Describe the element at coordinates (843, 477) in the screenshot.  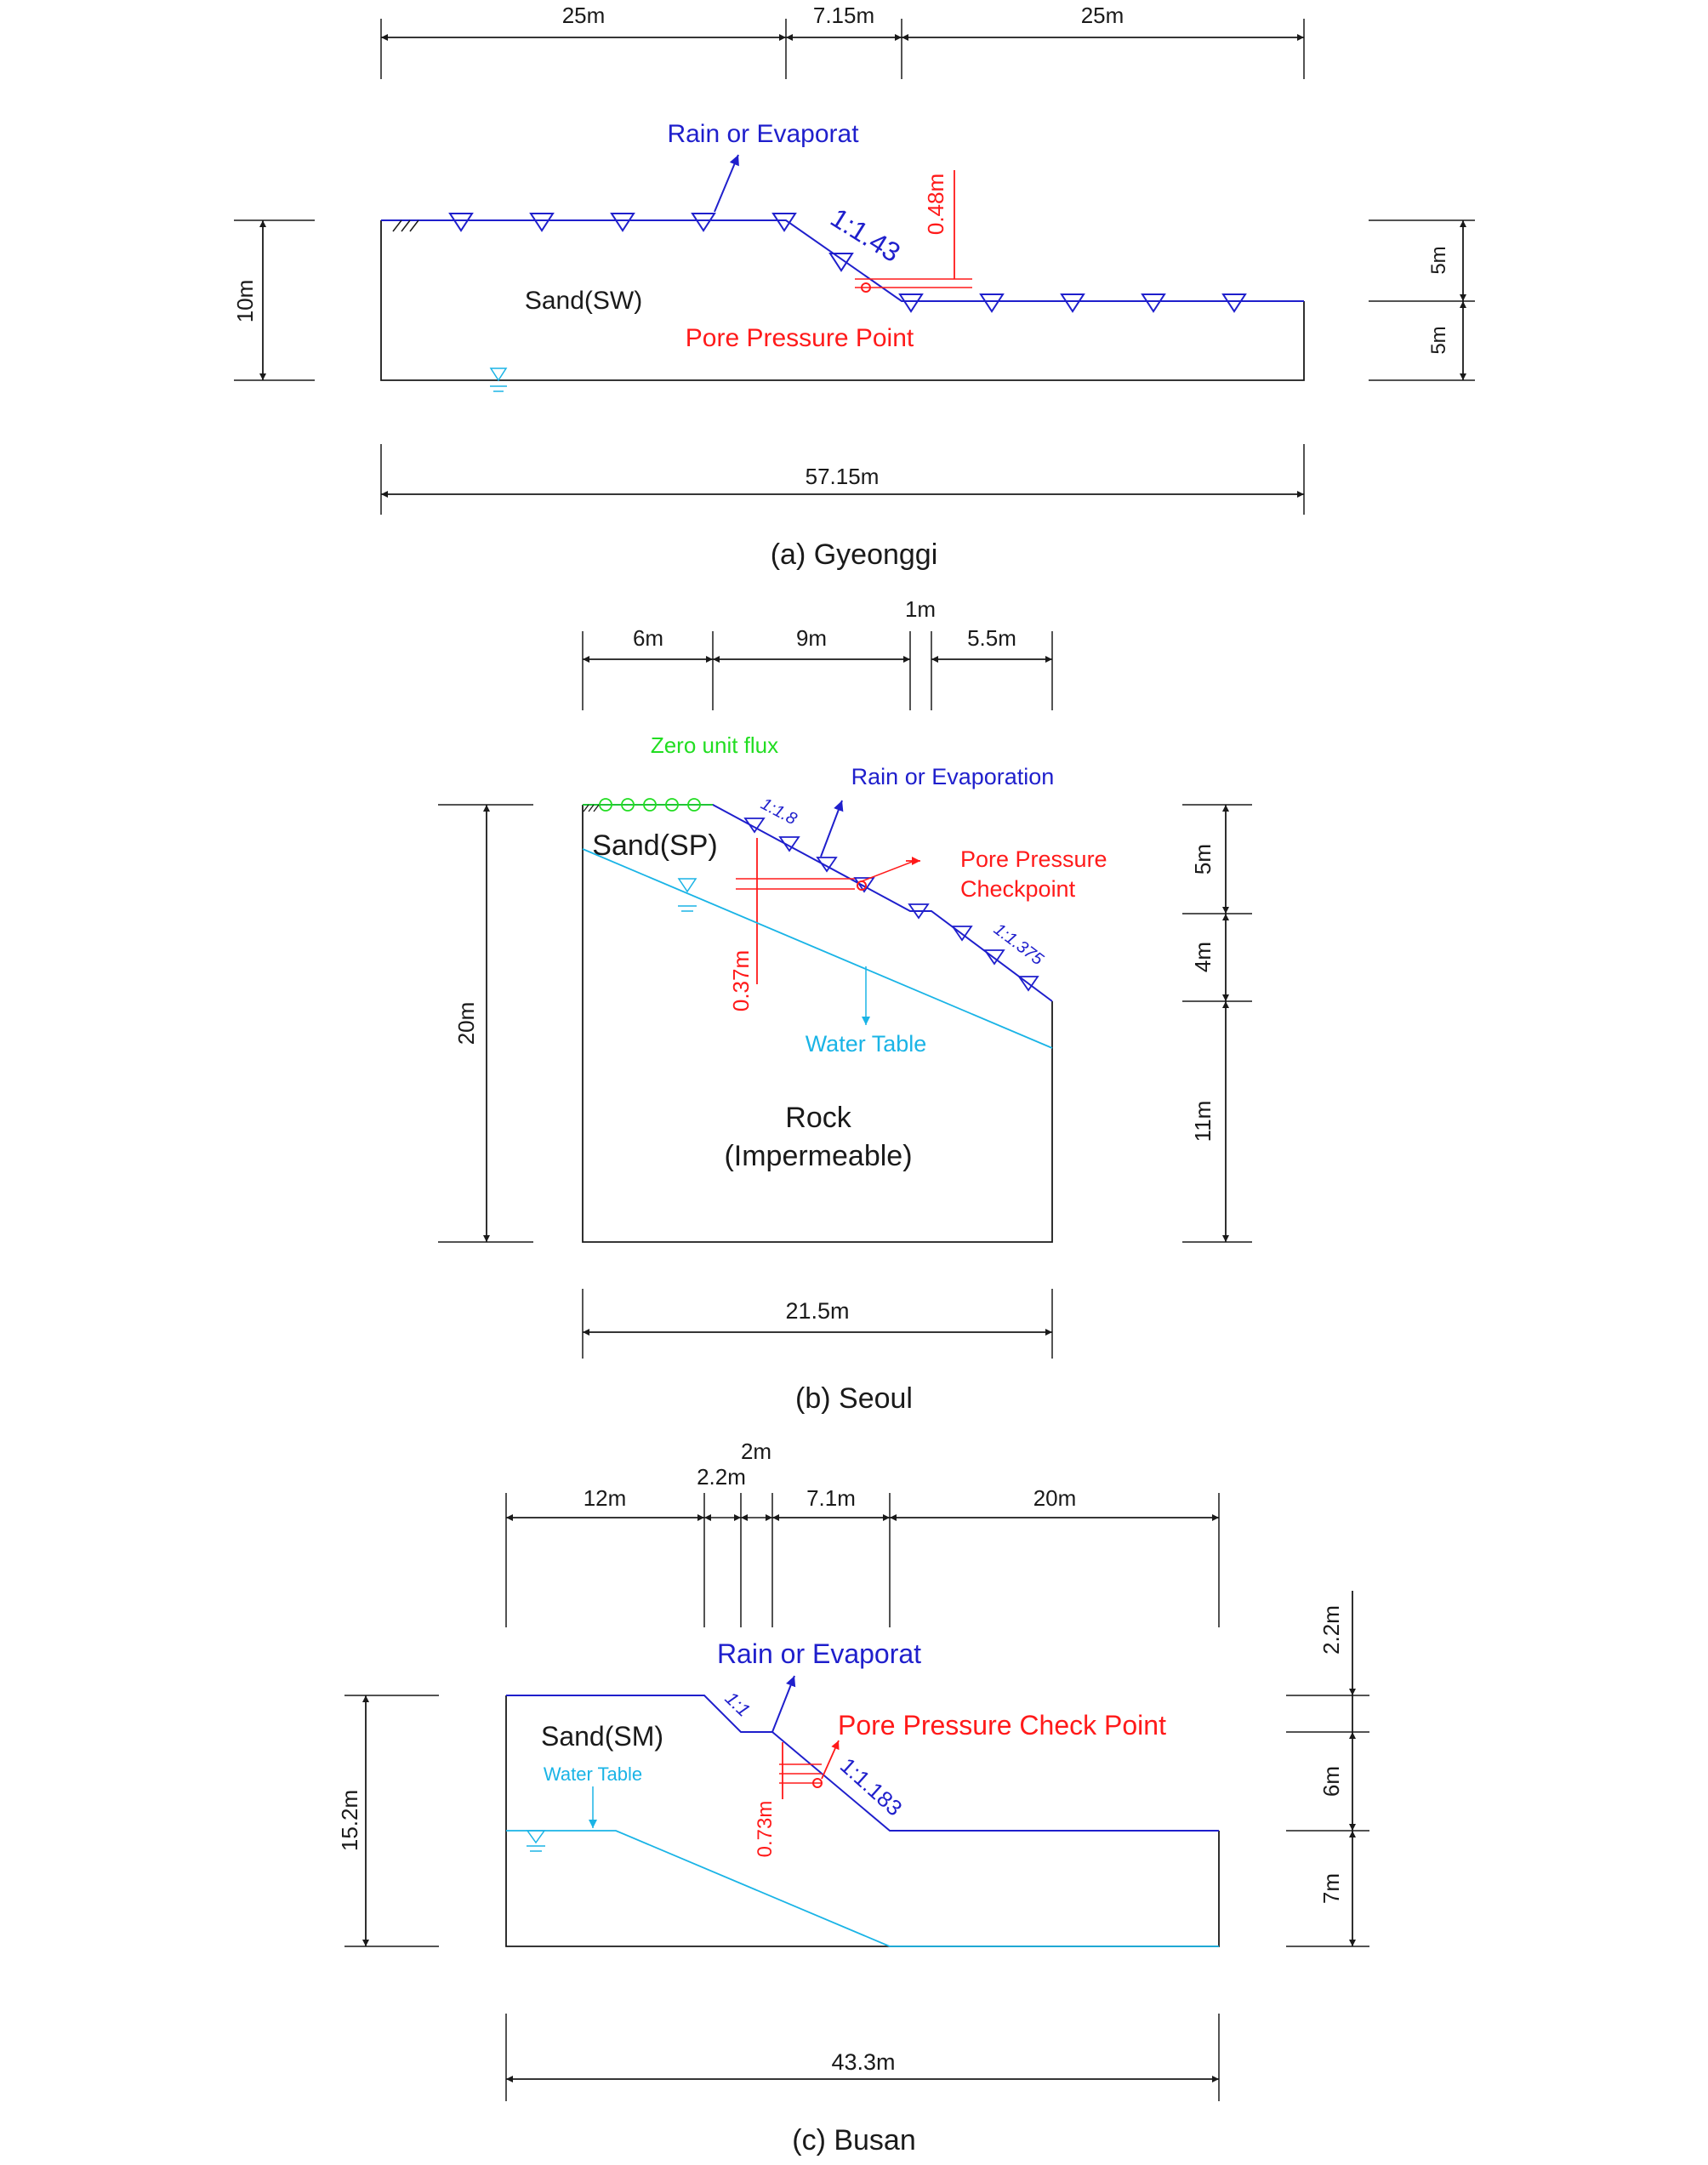
I see `panel-a-dim-total: 57.15m` at that location.